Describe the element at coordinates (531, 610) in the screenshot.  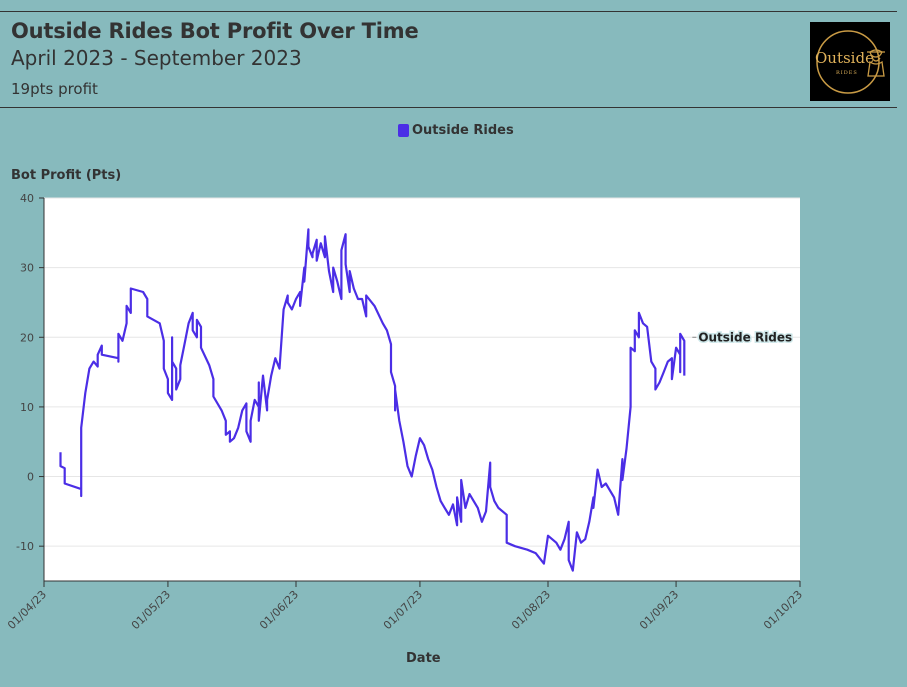
I see `x-tick-label: 01/08/23` at that location.